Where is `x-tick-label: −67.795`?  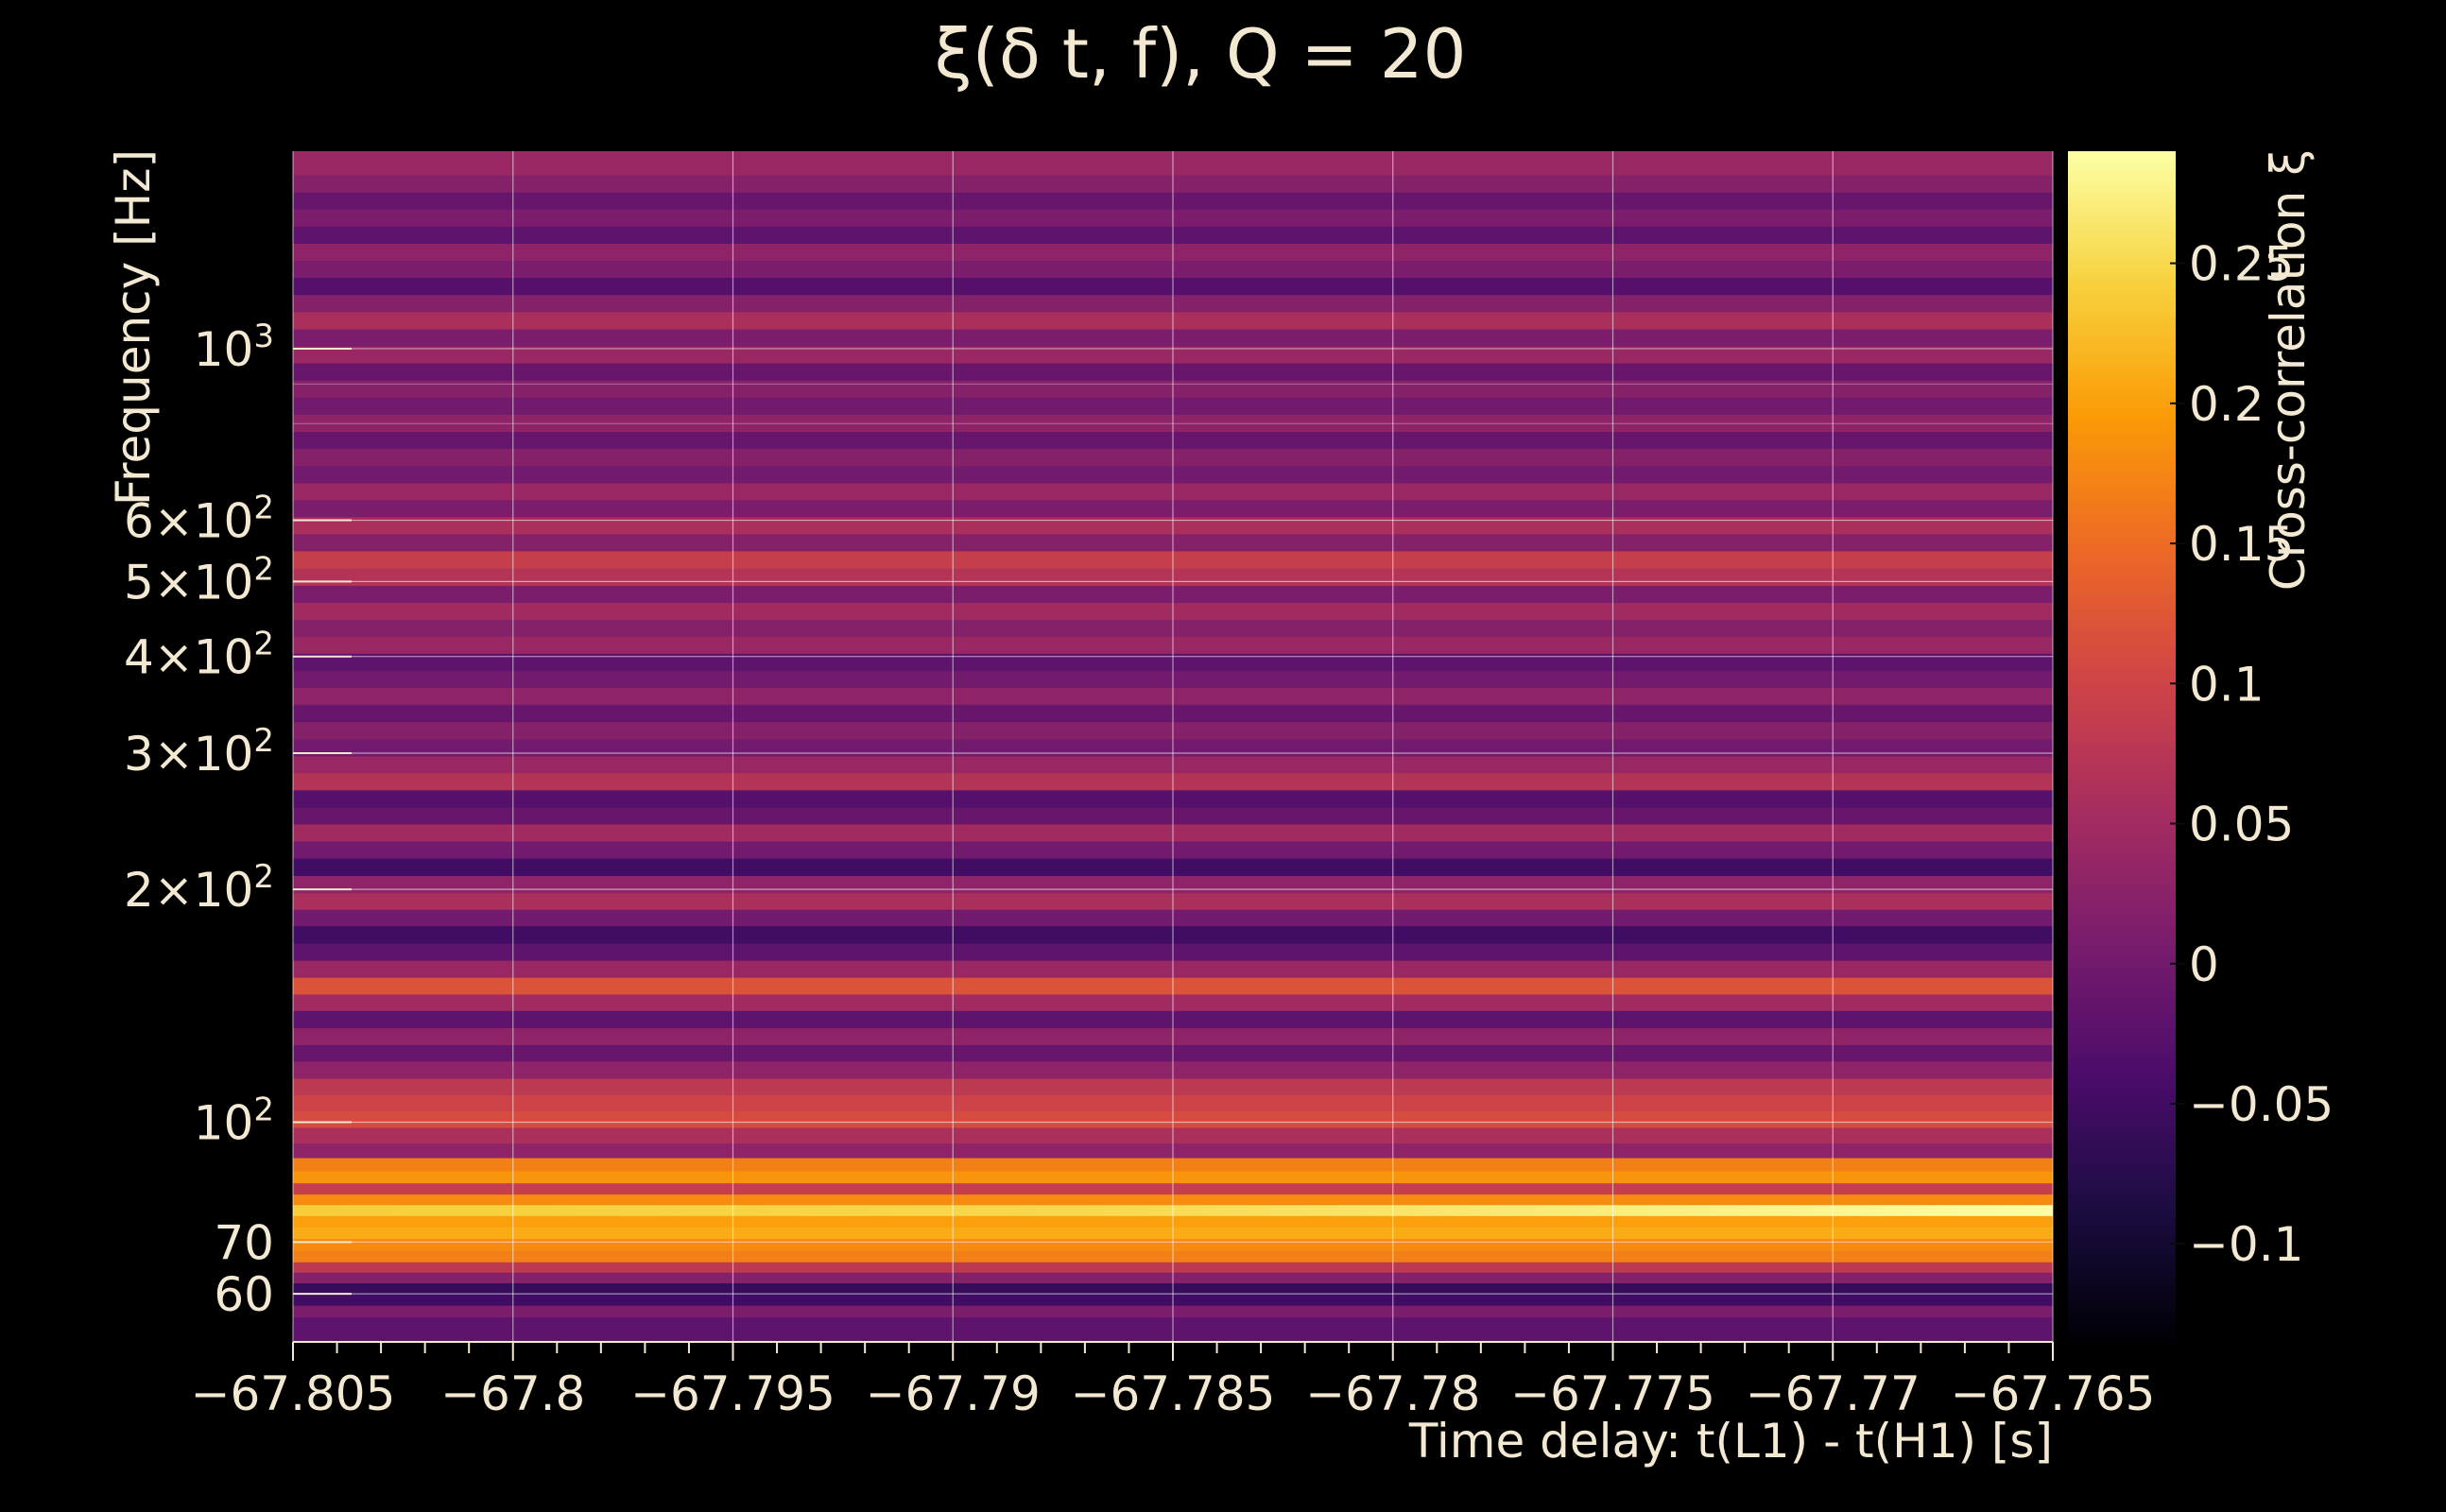 x-tick-label: −67.795 is located at coordinates (732, 1393).